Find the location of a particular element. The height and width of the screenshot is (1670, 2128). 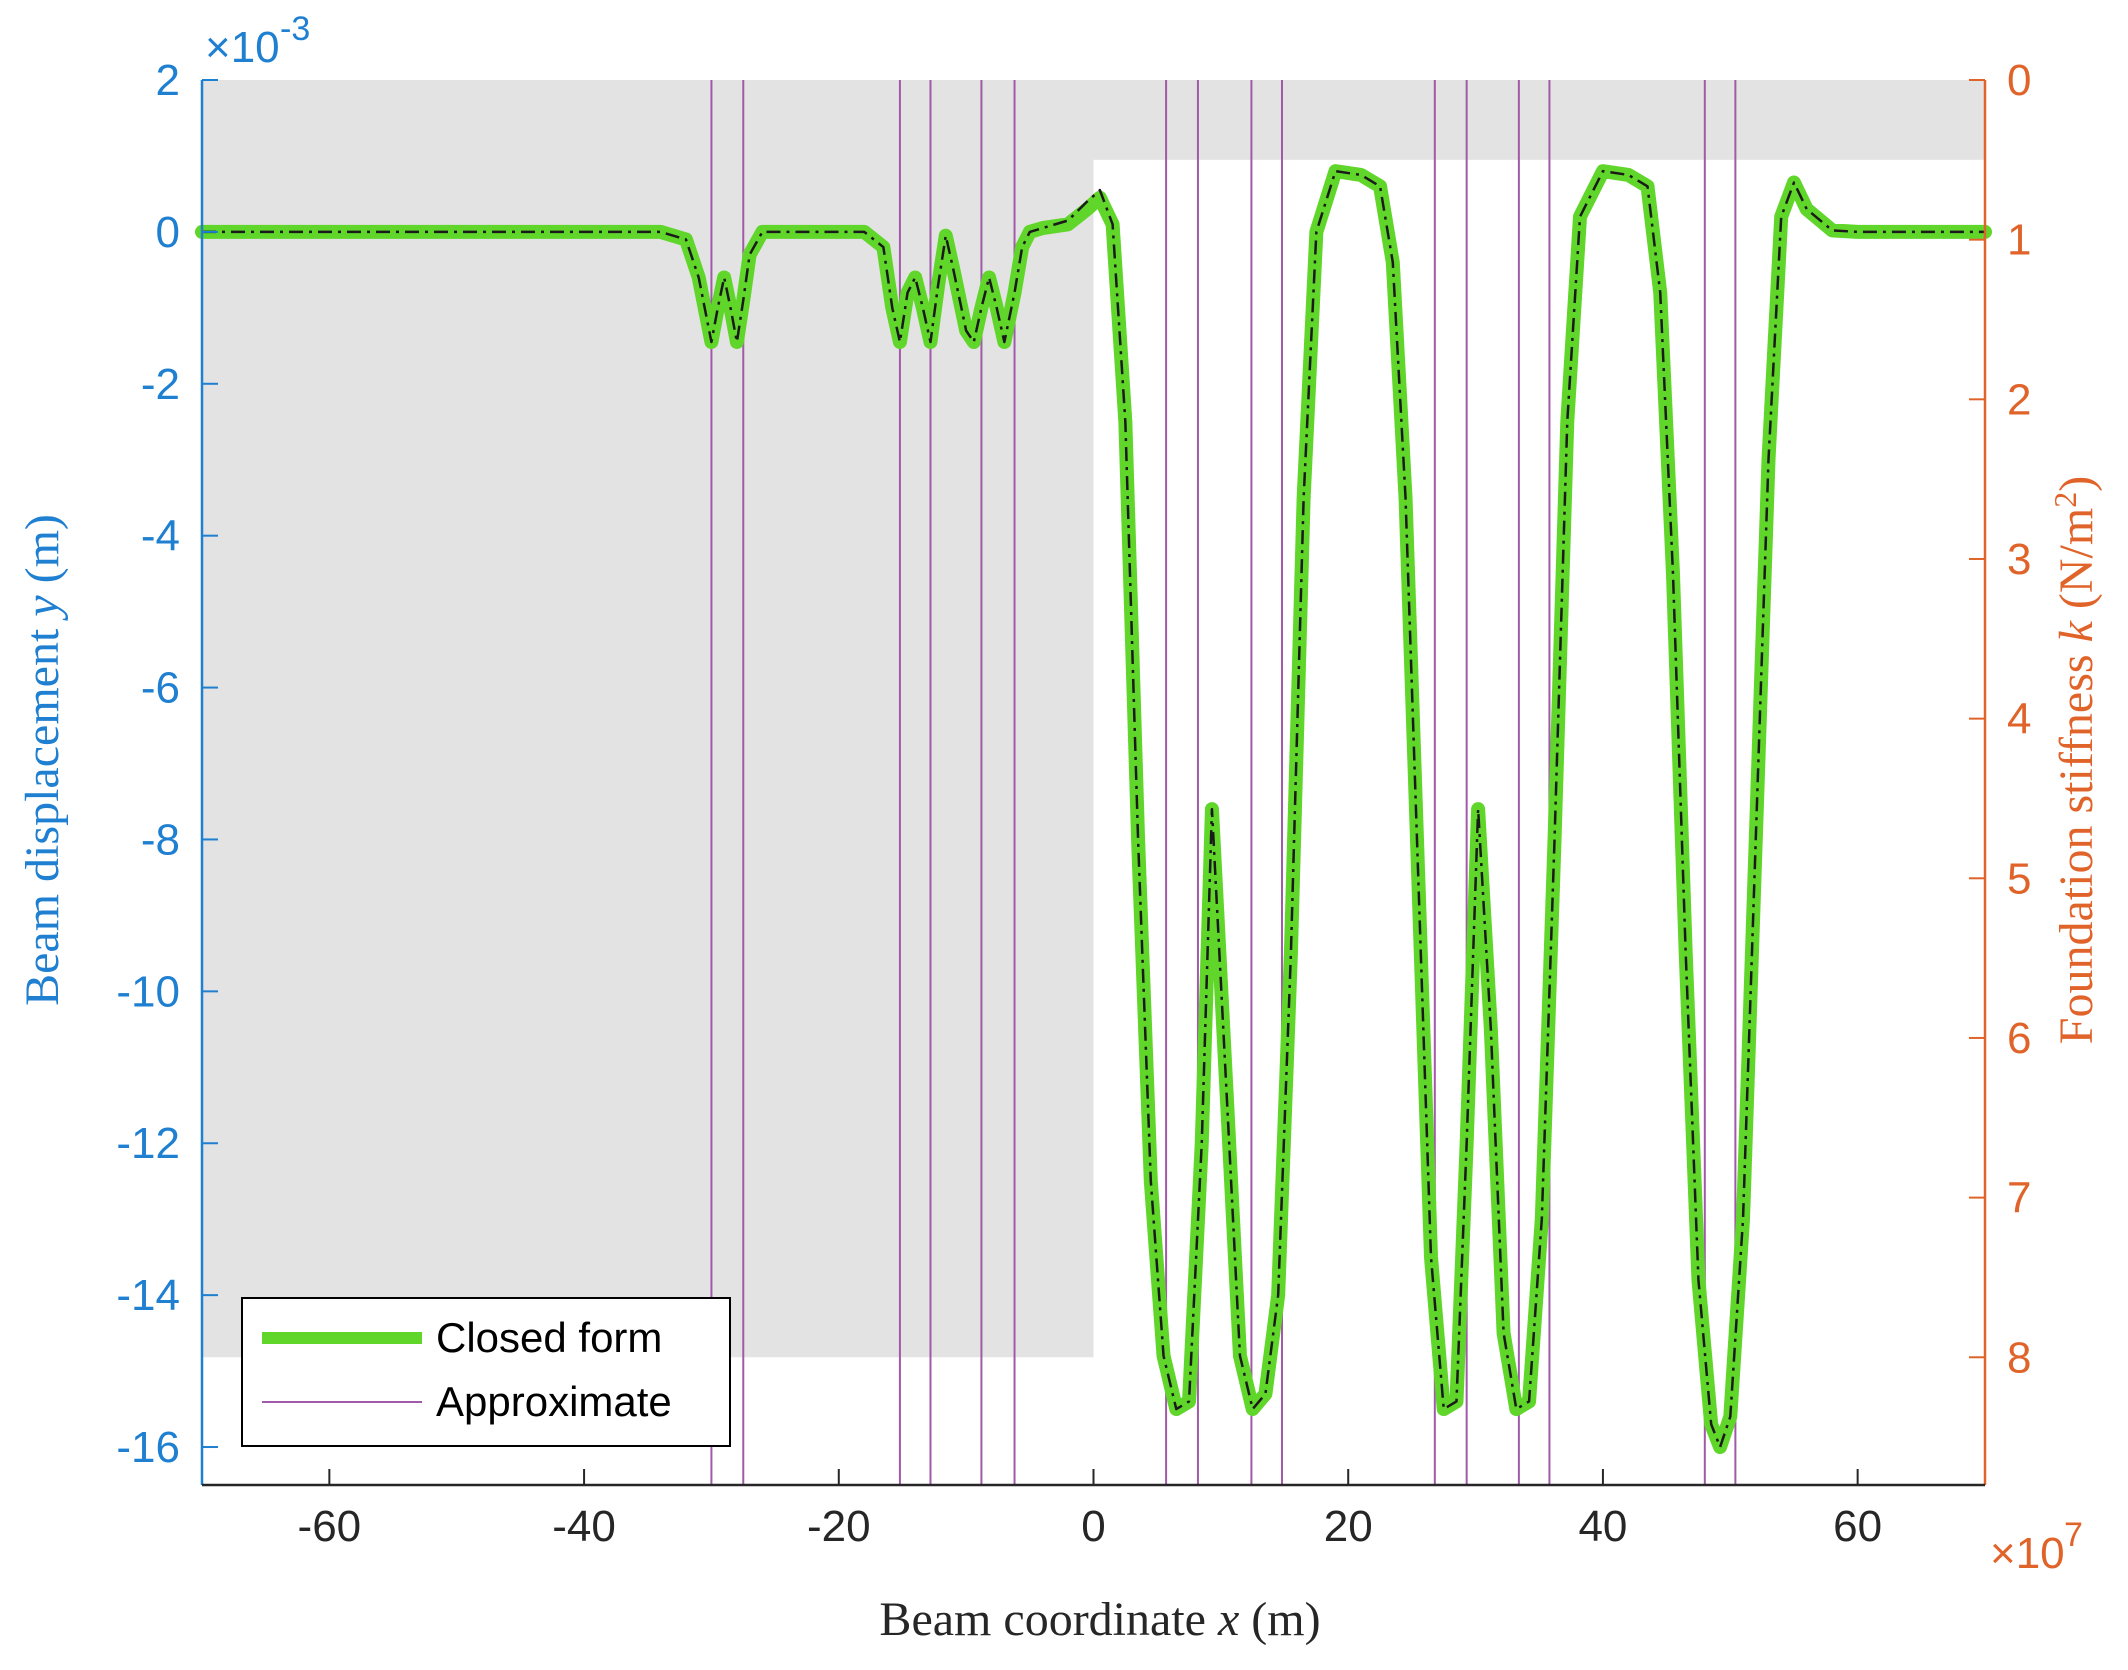

left-exponent-power: -3 is located at coordinates (295, 29).